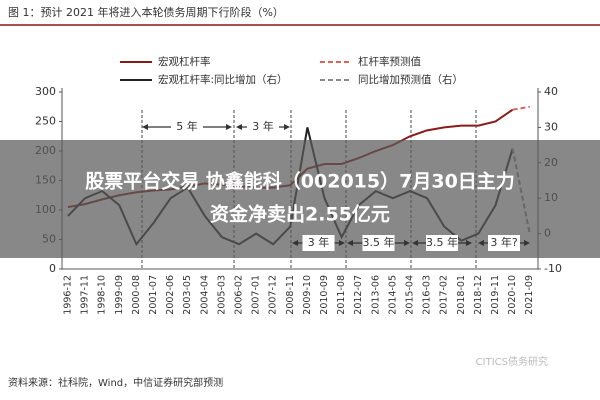 The width and height of the screenshot is (600, 400). I want to click on chart-title: 图 1：预计 2021 年将进入本轮债务周期下行阶段（%）, so click(146, 12).